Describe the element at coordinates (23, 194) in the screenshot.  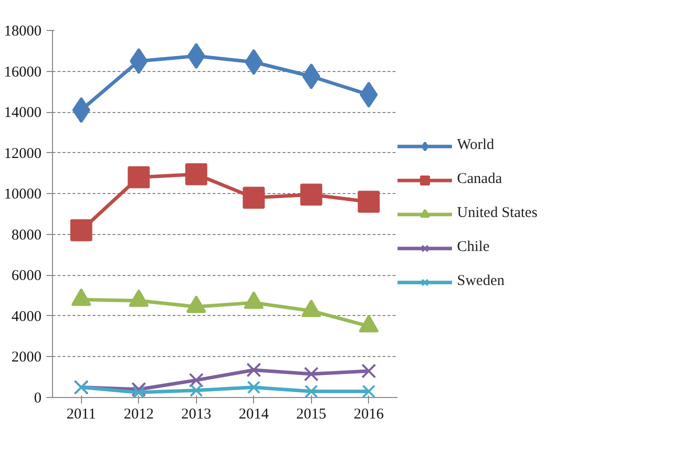
I see `y-tick-label: 10000` at that location.